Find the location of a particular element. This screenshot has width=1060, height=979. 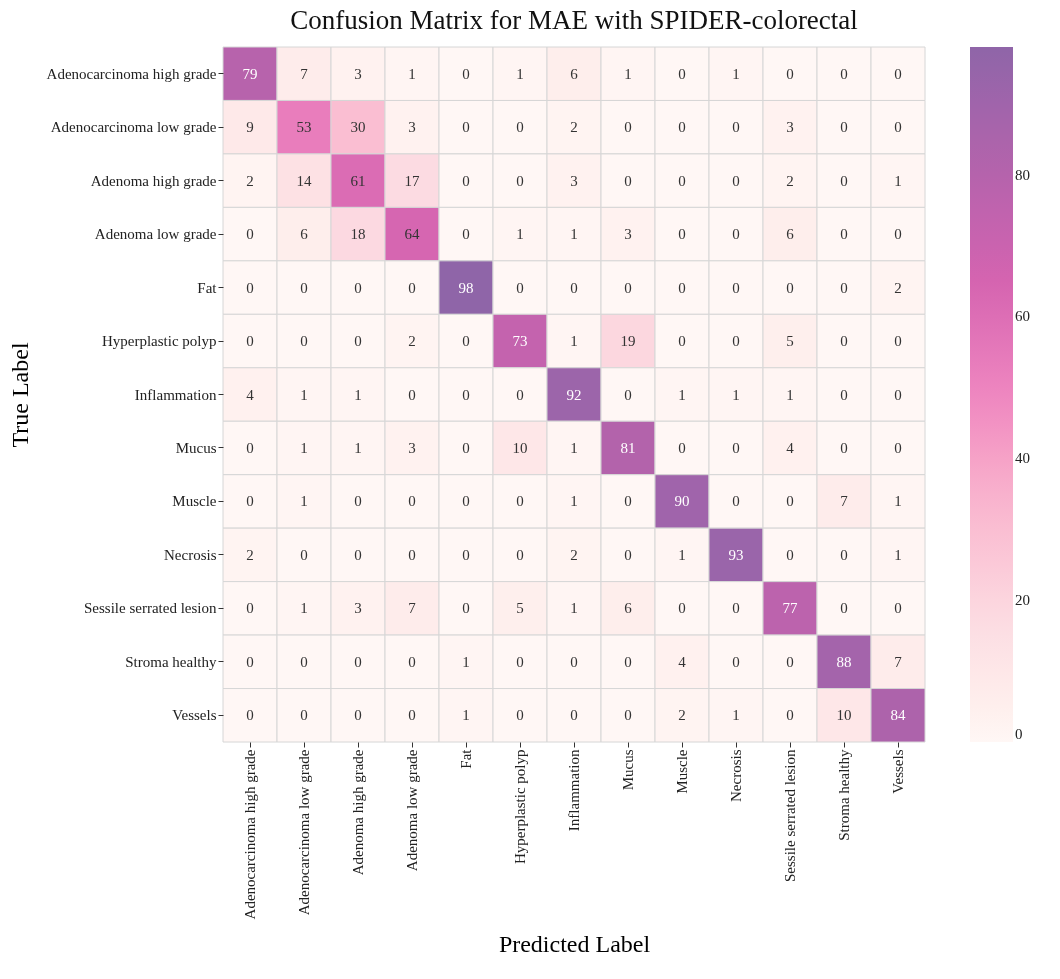

x-tick-label: Mucus is located at coordinates (628, 770).